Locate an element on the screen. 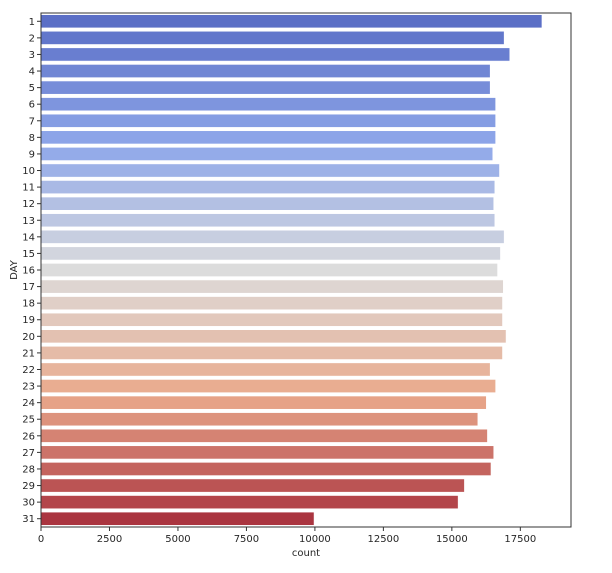 The height and width of the screenshot is (573, 612). y-axis-label: DAY is located at coordinates (14, 269).